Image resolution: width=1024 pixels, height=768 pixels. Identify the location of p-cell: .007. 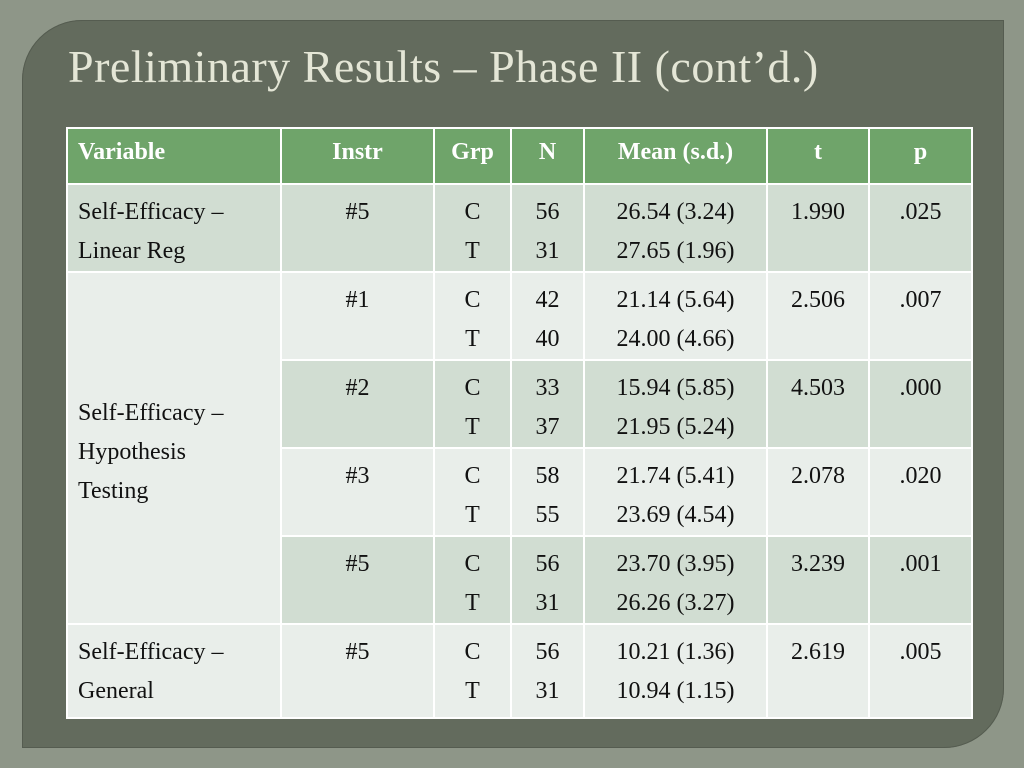
(920, 316).